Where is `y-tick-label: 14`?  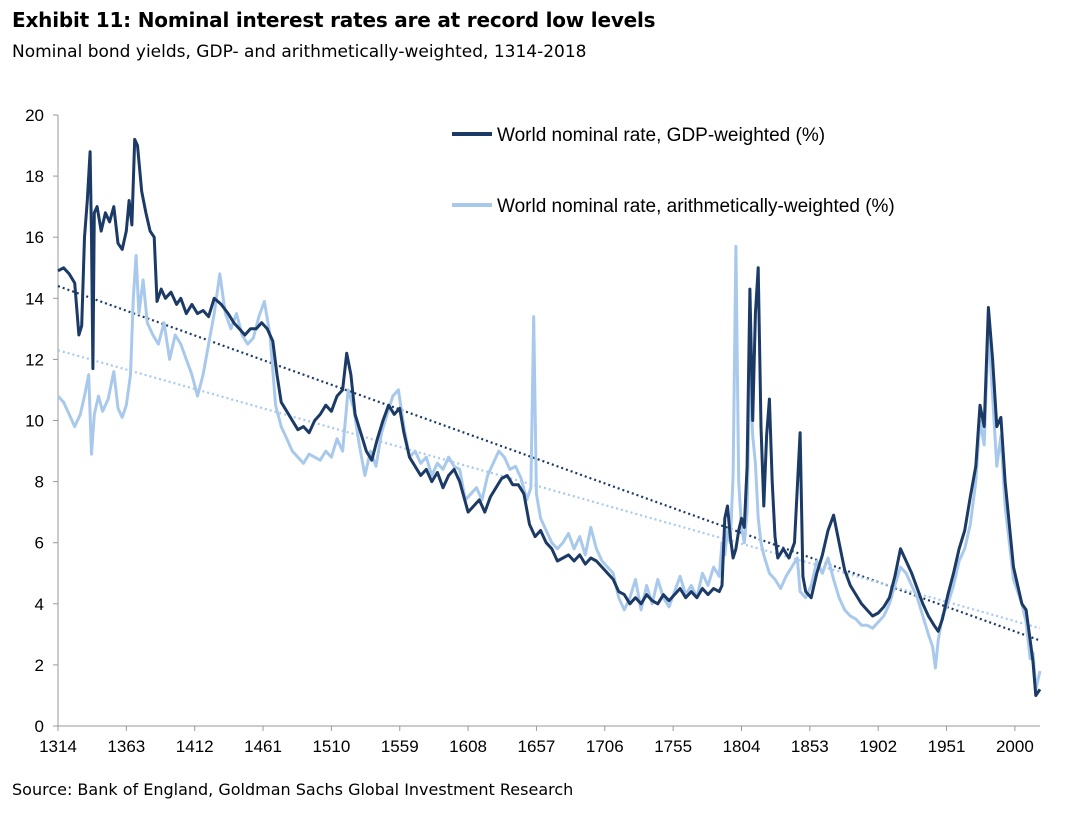 y-tick-label: 14 is located at coordinates (34, 298).